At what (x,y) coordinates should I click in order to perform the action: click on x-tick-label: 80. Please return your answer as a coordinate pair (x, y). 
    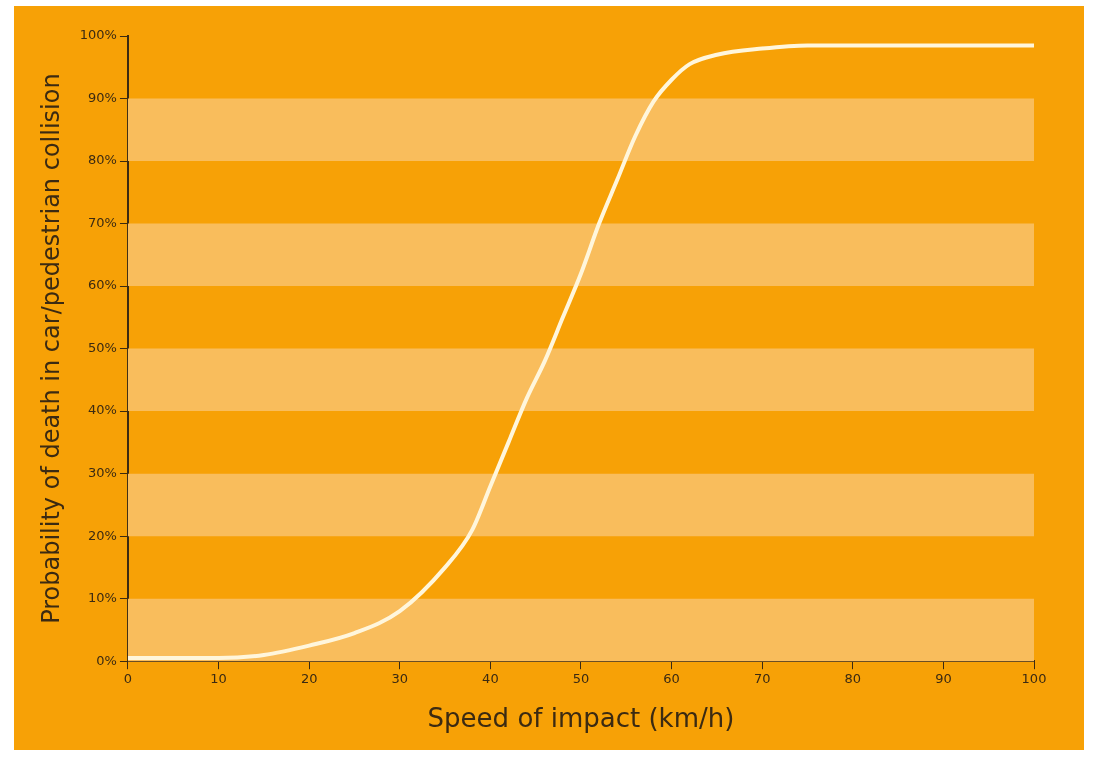
    Looking at the image, I should click on (853, 679).